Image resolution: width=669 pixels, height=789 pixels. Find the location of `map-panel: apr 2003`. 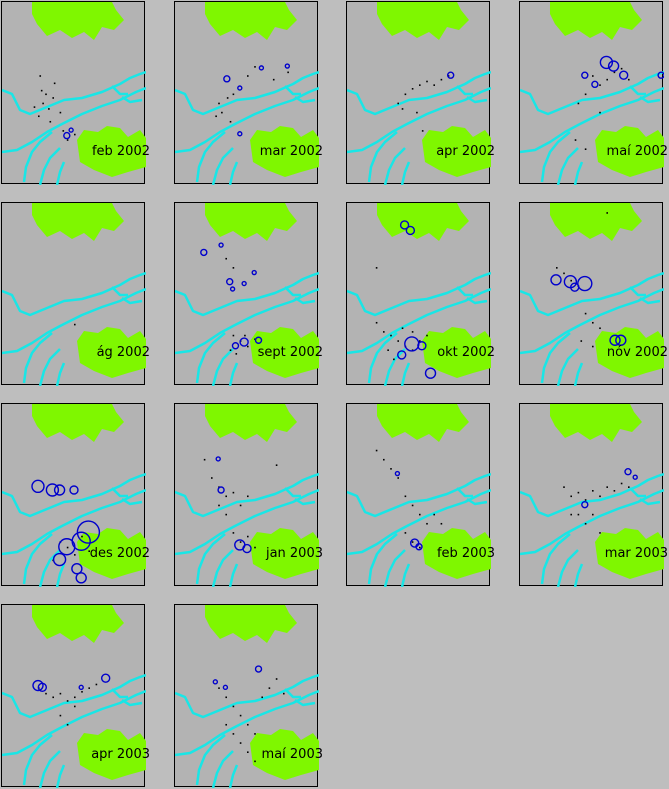

map-panel: apr 2003 is located at coordinates (75, 696).